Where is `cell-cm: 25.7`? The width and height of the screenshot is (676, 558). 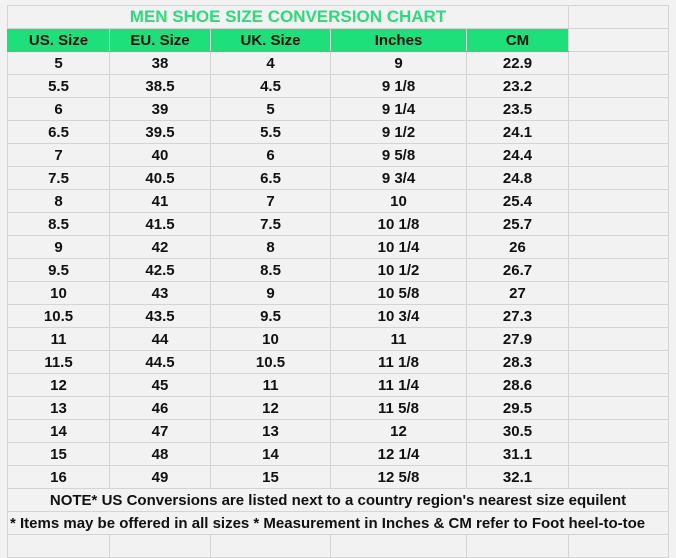 cell-cm: 25.7 is located at coordinates (517, 224).